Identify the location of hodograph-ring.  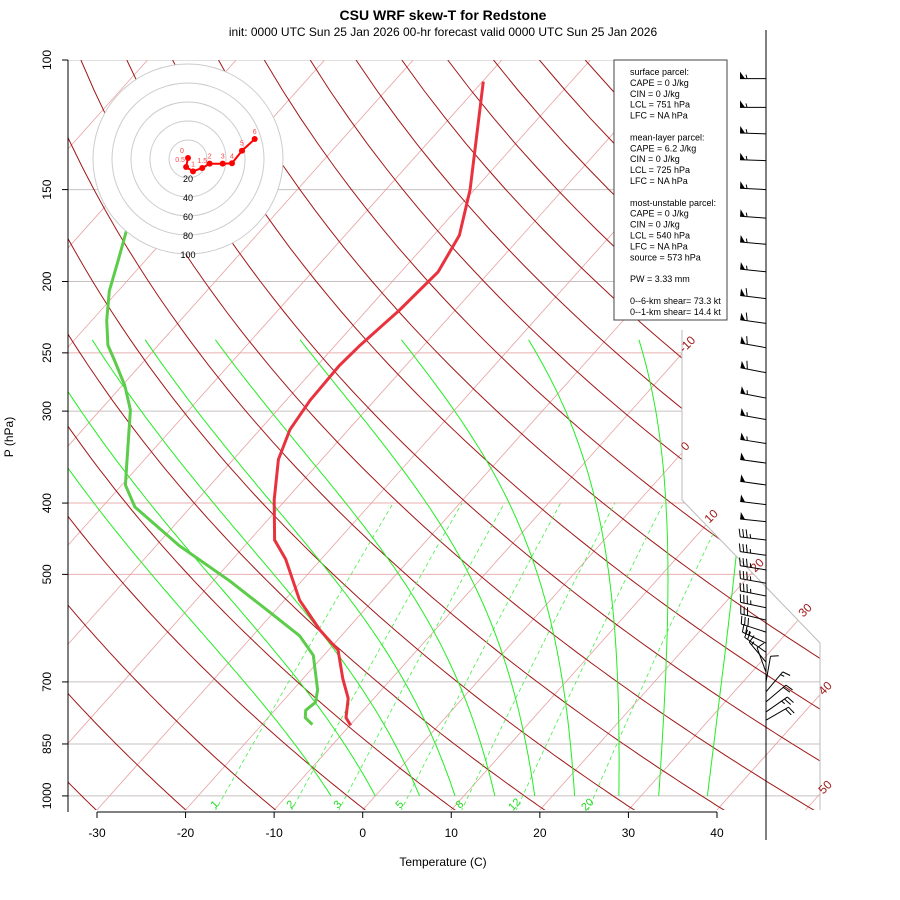
(188, 159).